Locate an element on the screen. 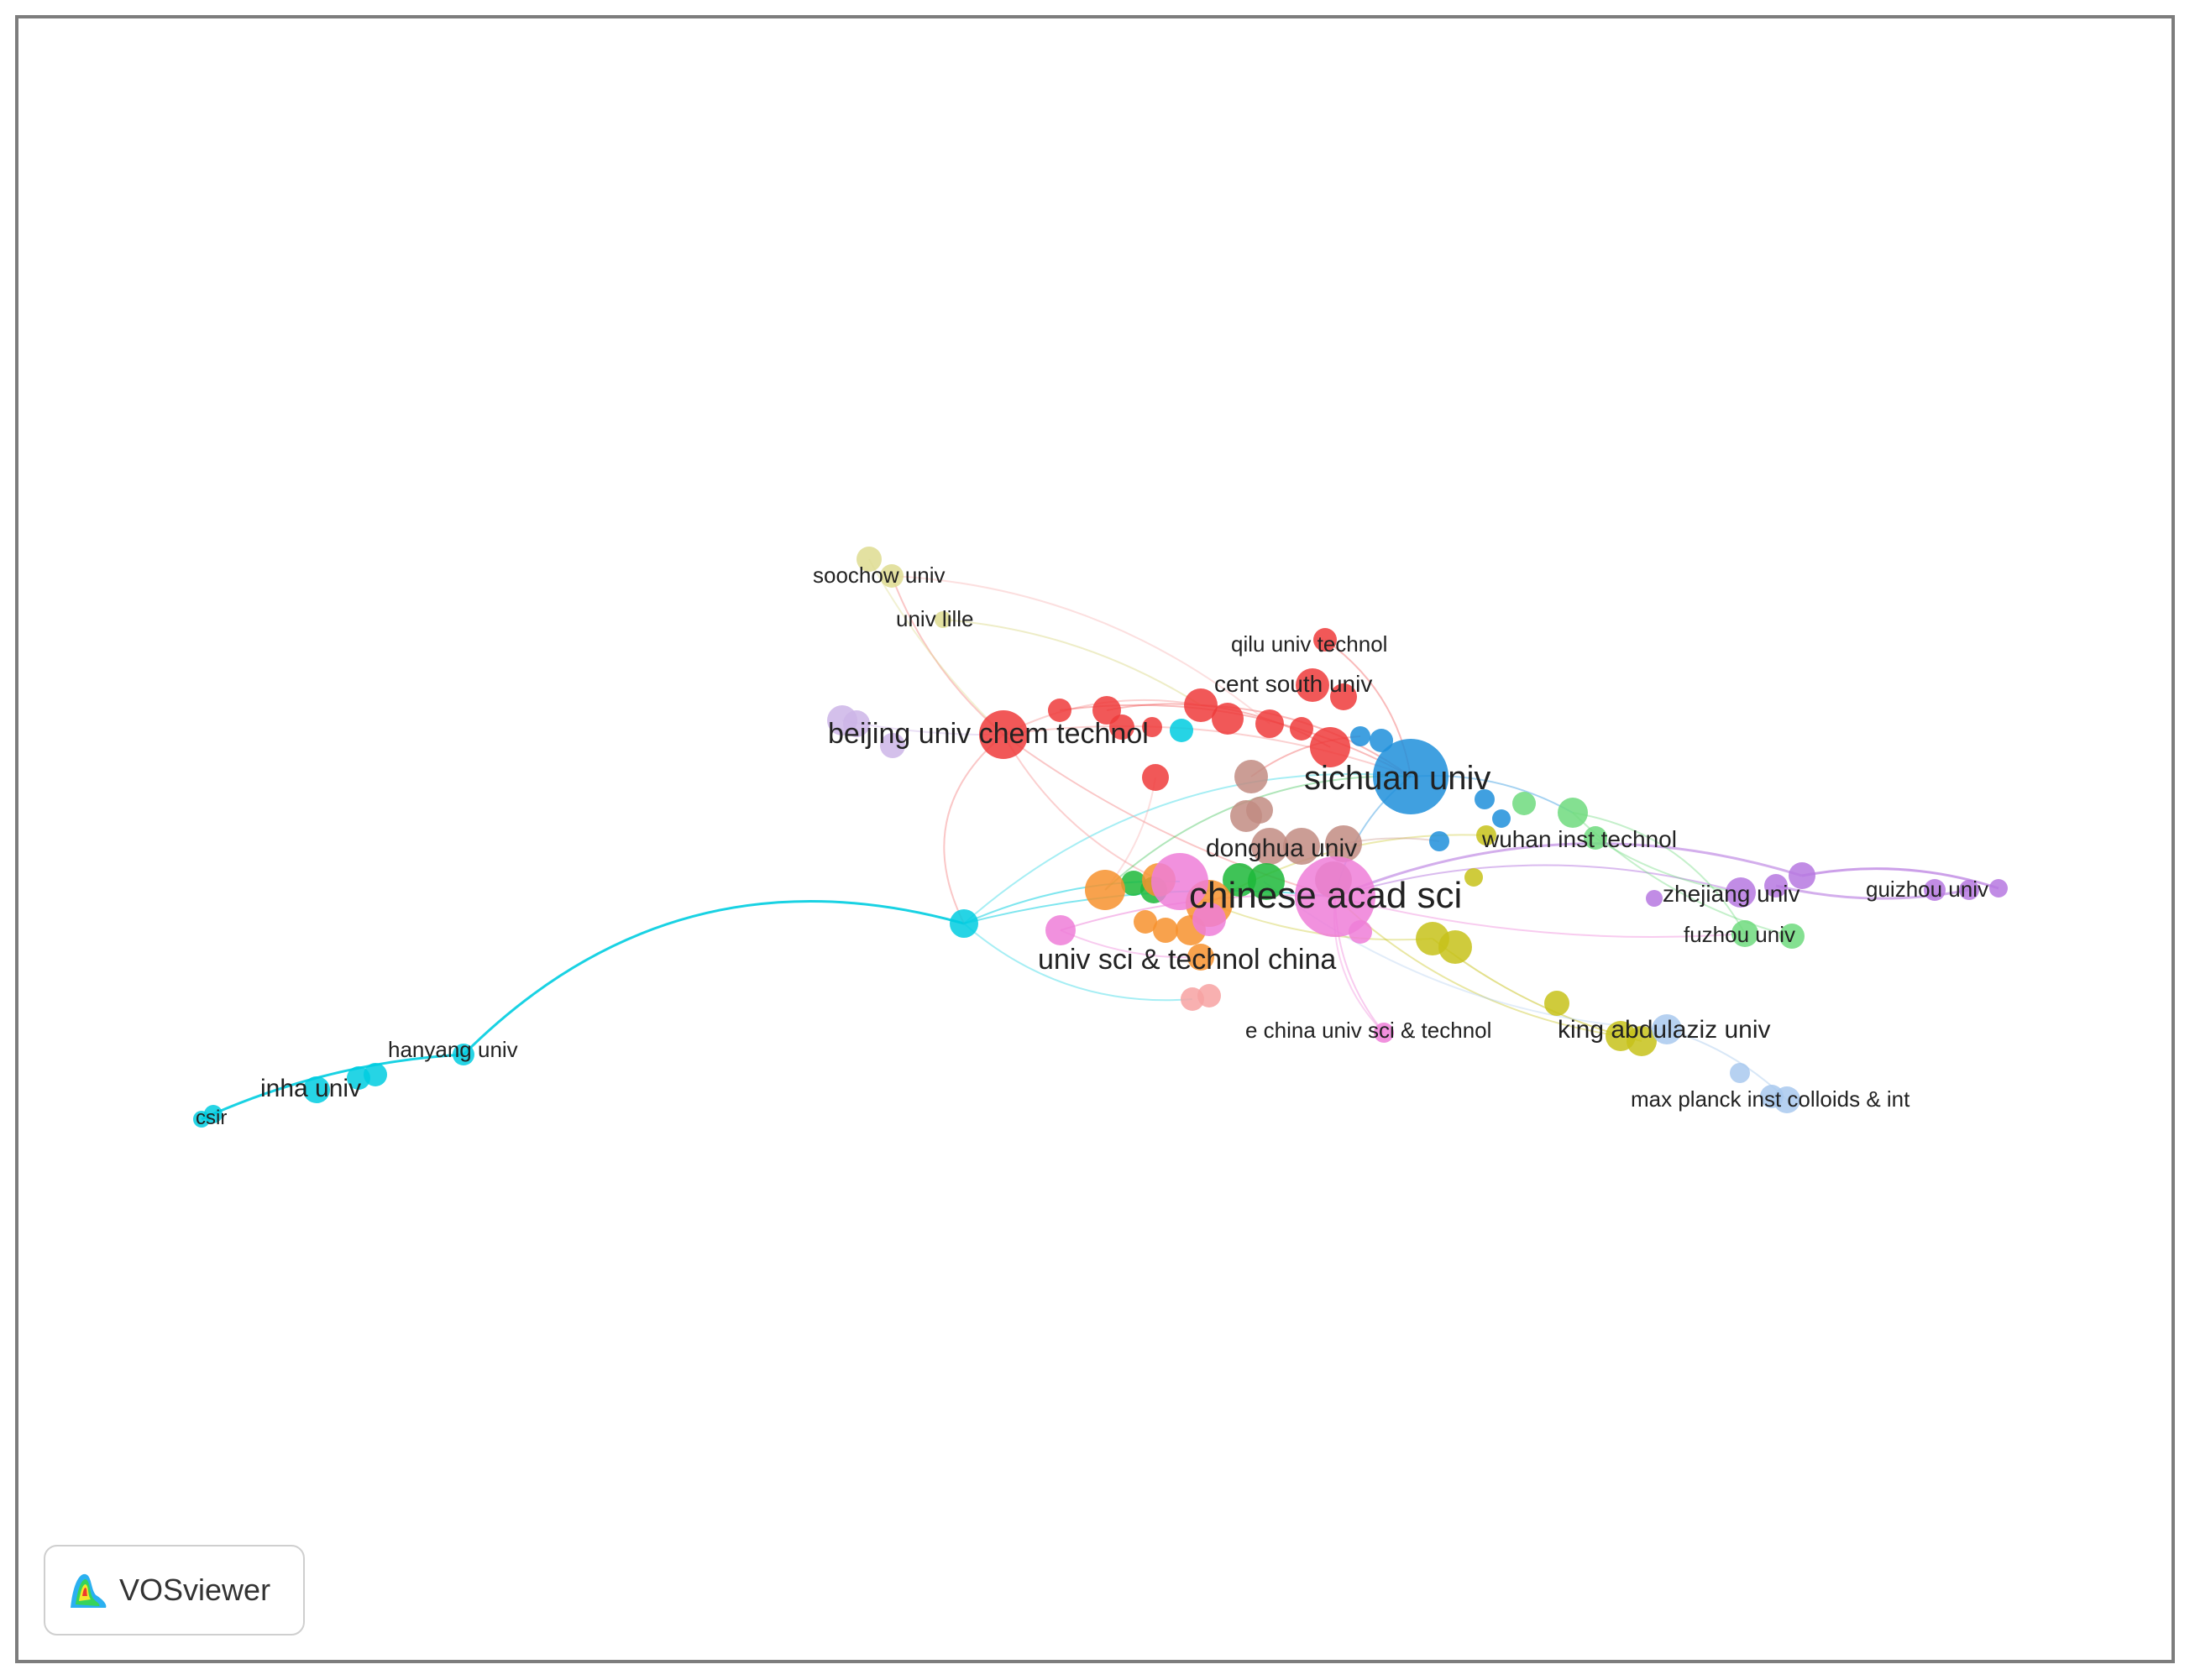 This screenshot has height=1680, width=2195. label-lille: univ lille is located at coordinates (935, 618).